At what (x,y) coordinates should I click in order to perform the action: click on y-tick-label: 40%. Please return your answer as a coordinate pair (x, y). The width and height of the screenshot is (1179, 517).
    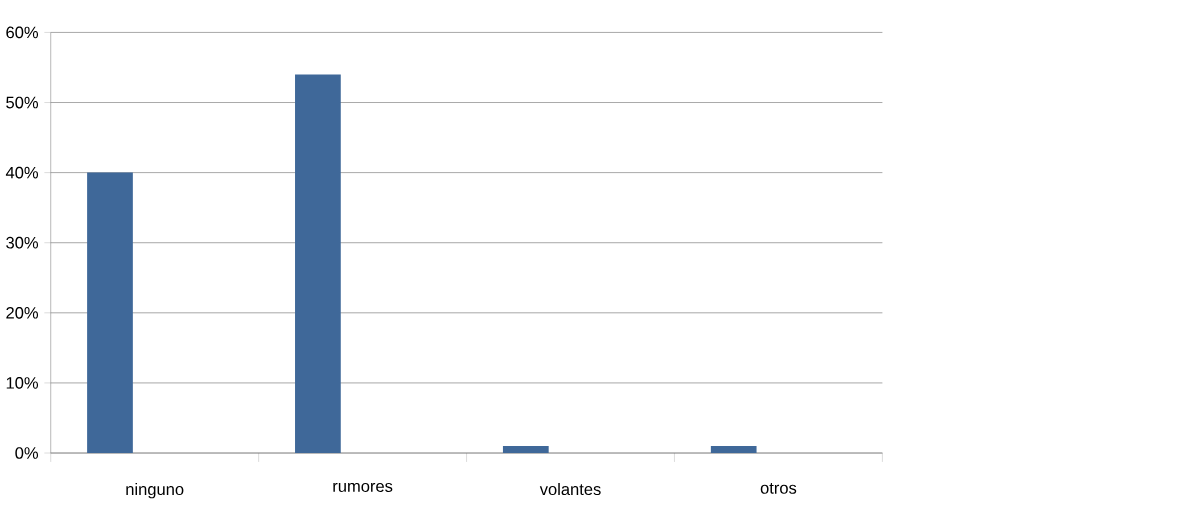
    Looking at the image, I should click on (22, 172).